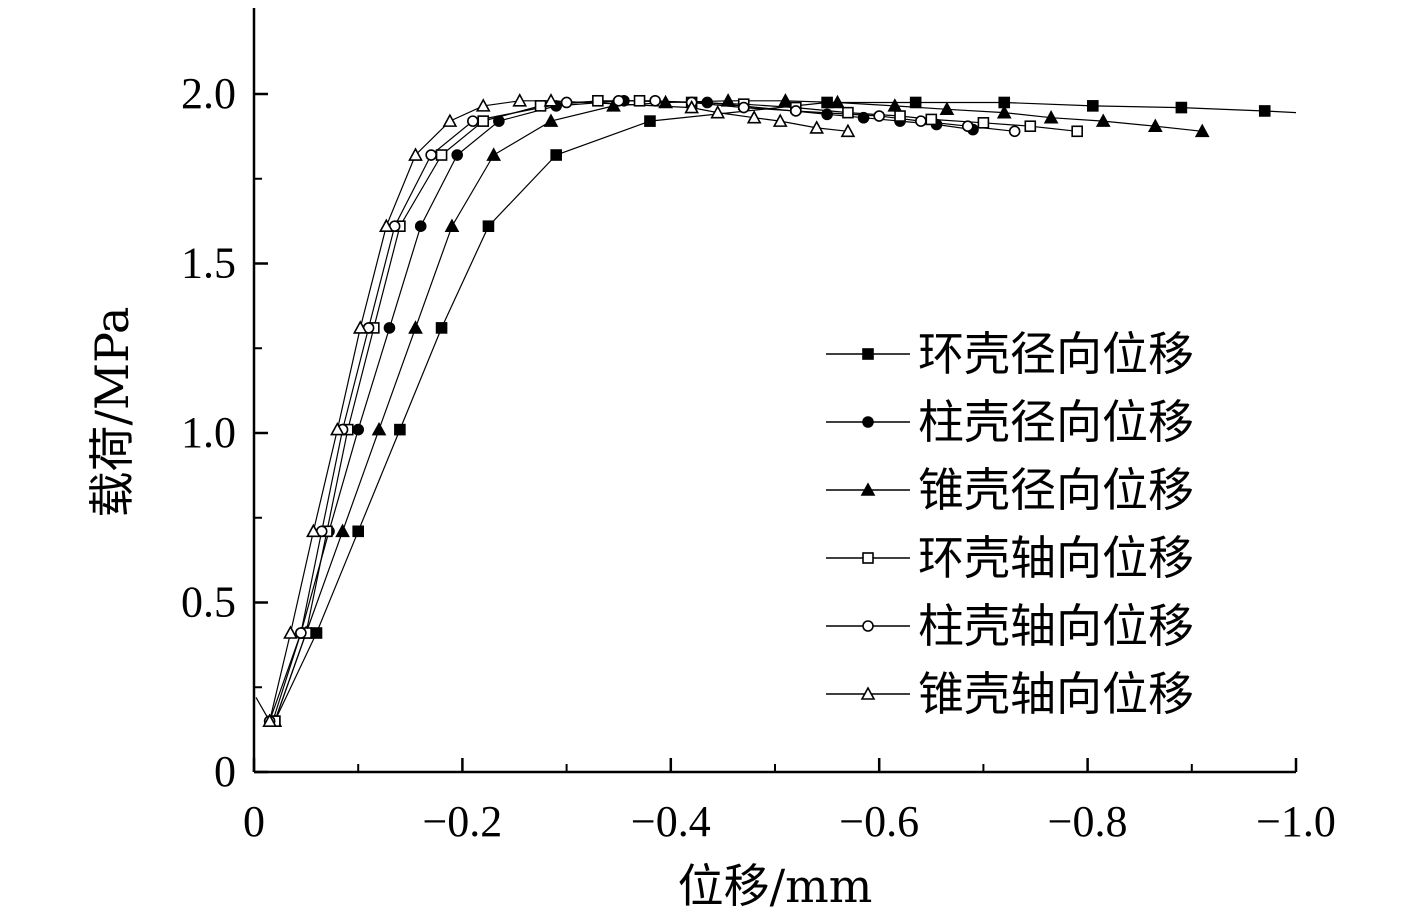 This screenshot has width=1417, height=915. Describe the element at coordinates (775, 886) in the screenshot. I see `x-axis-title: 位移/mm` at that location.